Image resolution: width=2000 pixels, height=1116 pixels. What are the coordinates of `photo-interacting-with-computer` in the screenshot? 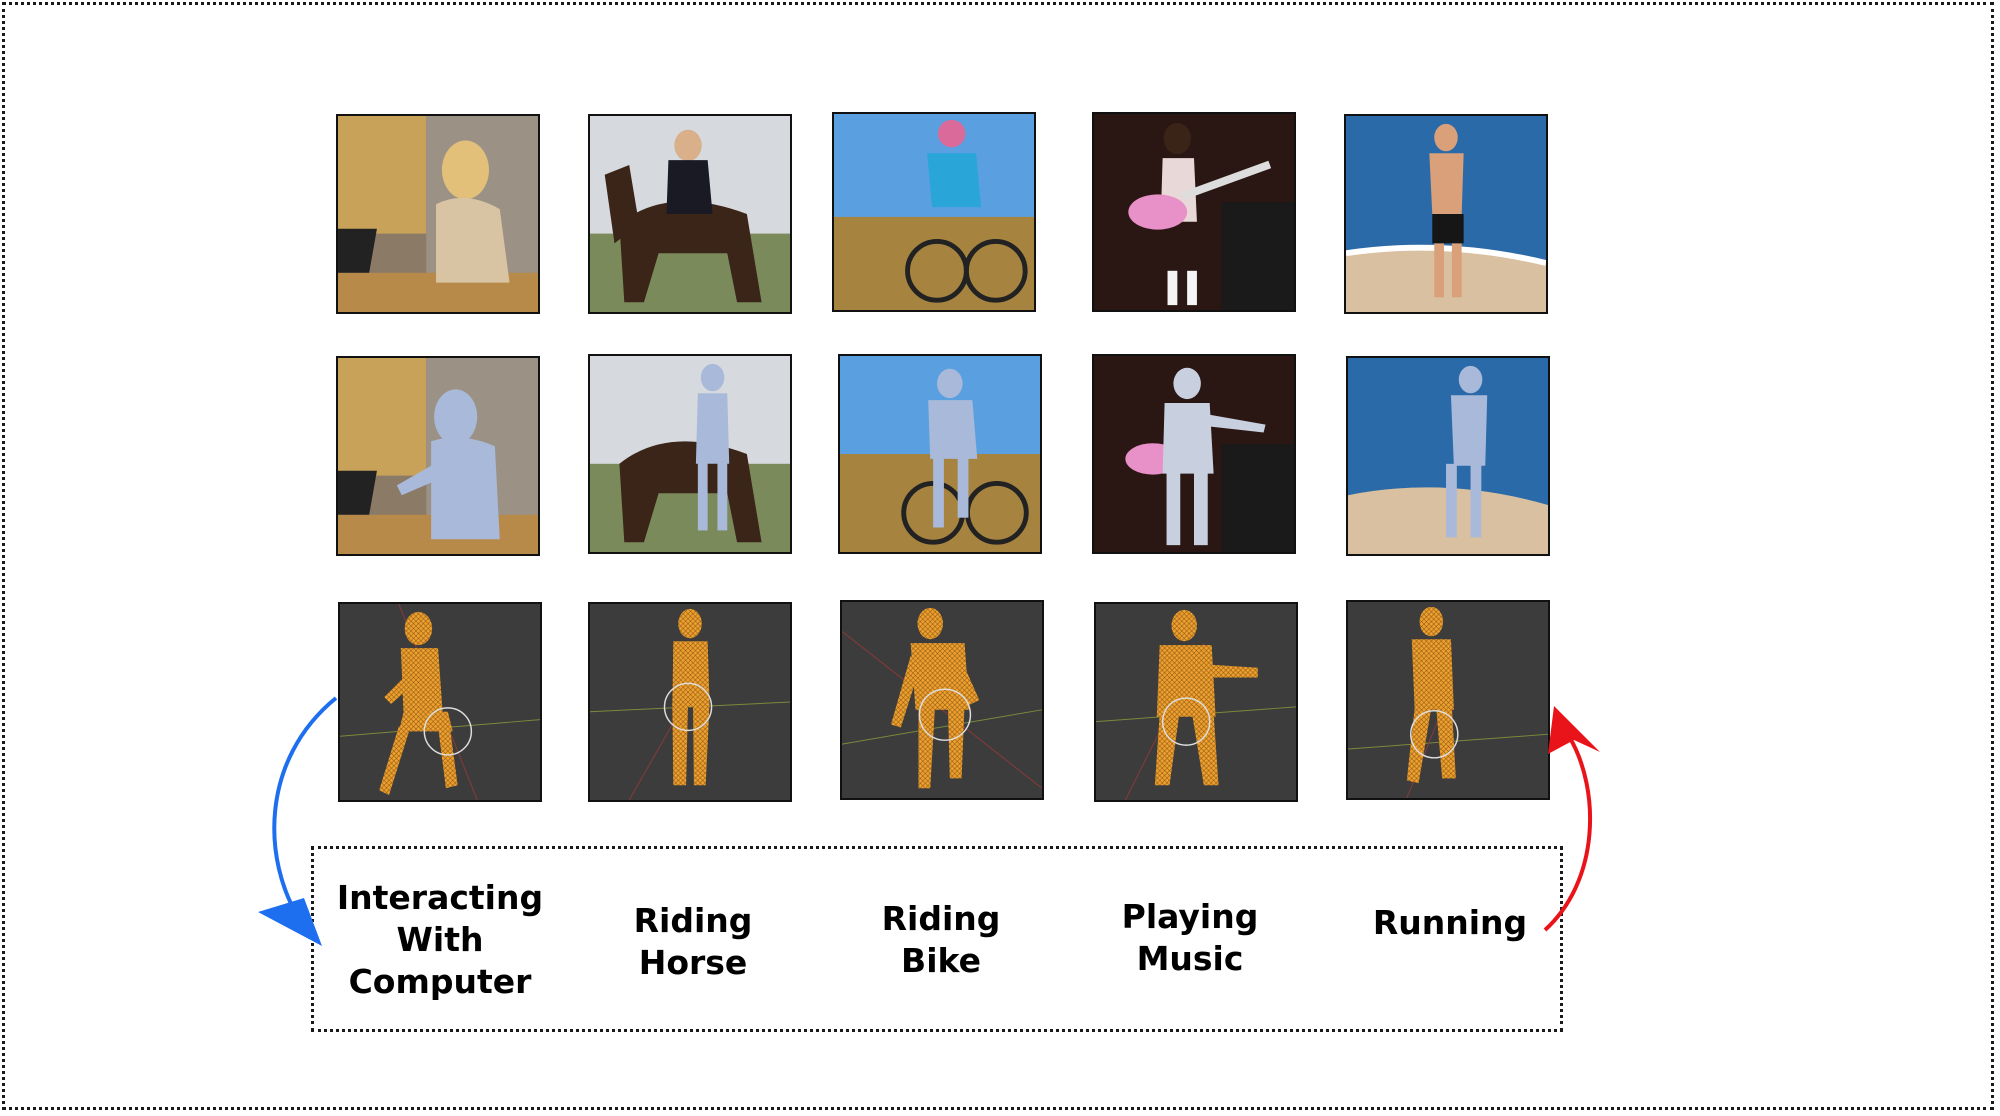 It's located at (438, 214).